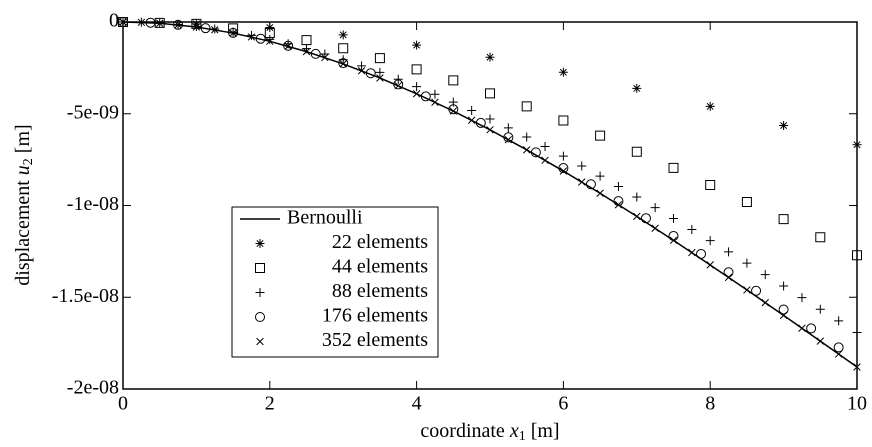 Image resolution: width=872 pixels, height=447 pixels. I want to click on x-tick-label: 10, so click(857, 404).